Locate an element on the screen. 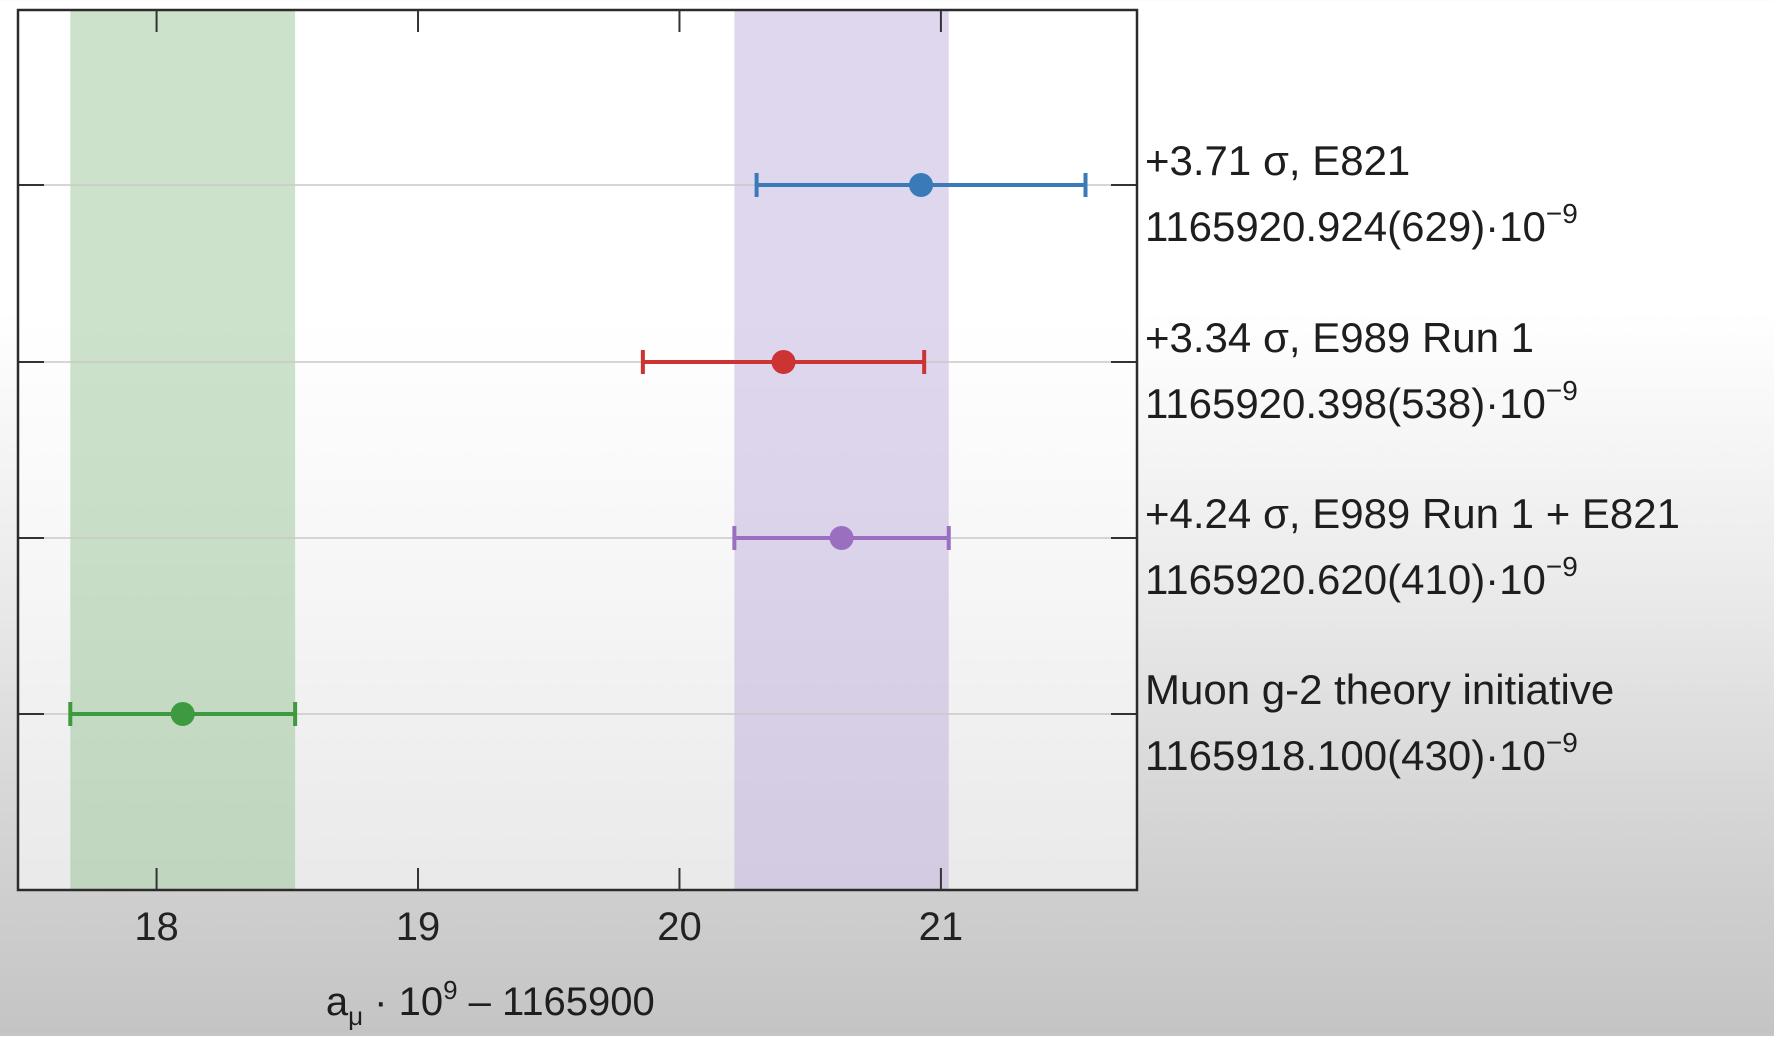 The width and height of the screenshot is (1774, 1041). x-axis-label: aμ · 109 – 1165900 is located at coordinates (490, 1003).